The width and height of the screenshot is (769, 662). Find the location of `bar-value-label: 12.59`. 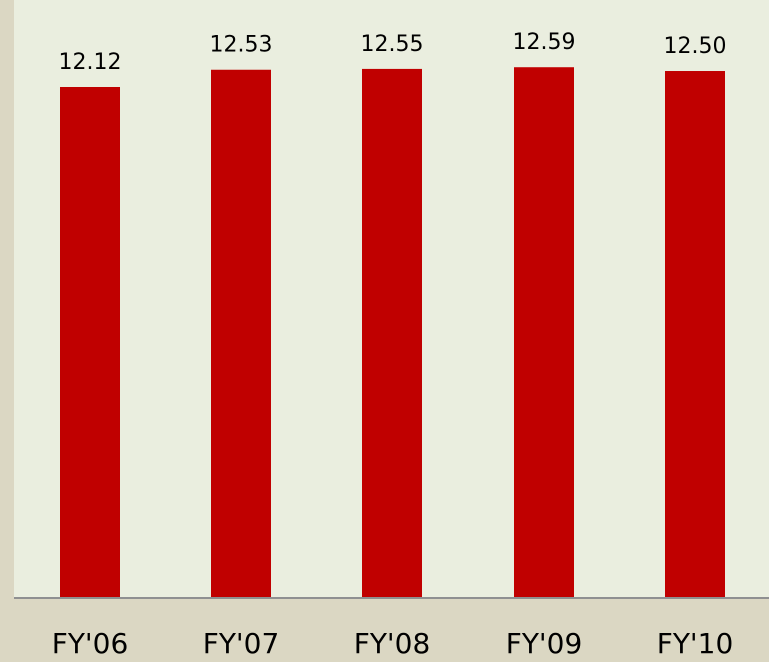

bar-value-label: 12.59 is located at coordinates (544, 42).